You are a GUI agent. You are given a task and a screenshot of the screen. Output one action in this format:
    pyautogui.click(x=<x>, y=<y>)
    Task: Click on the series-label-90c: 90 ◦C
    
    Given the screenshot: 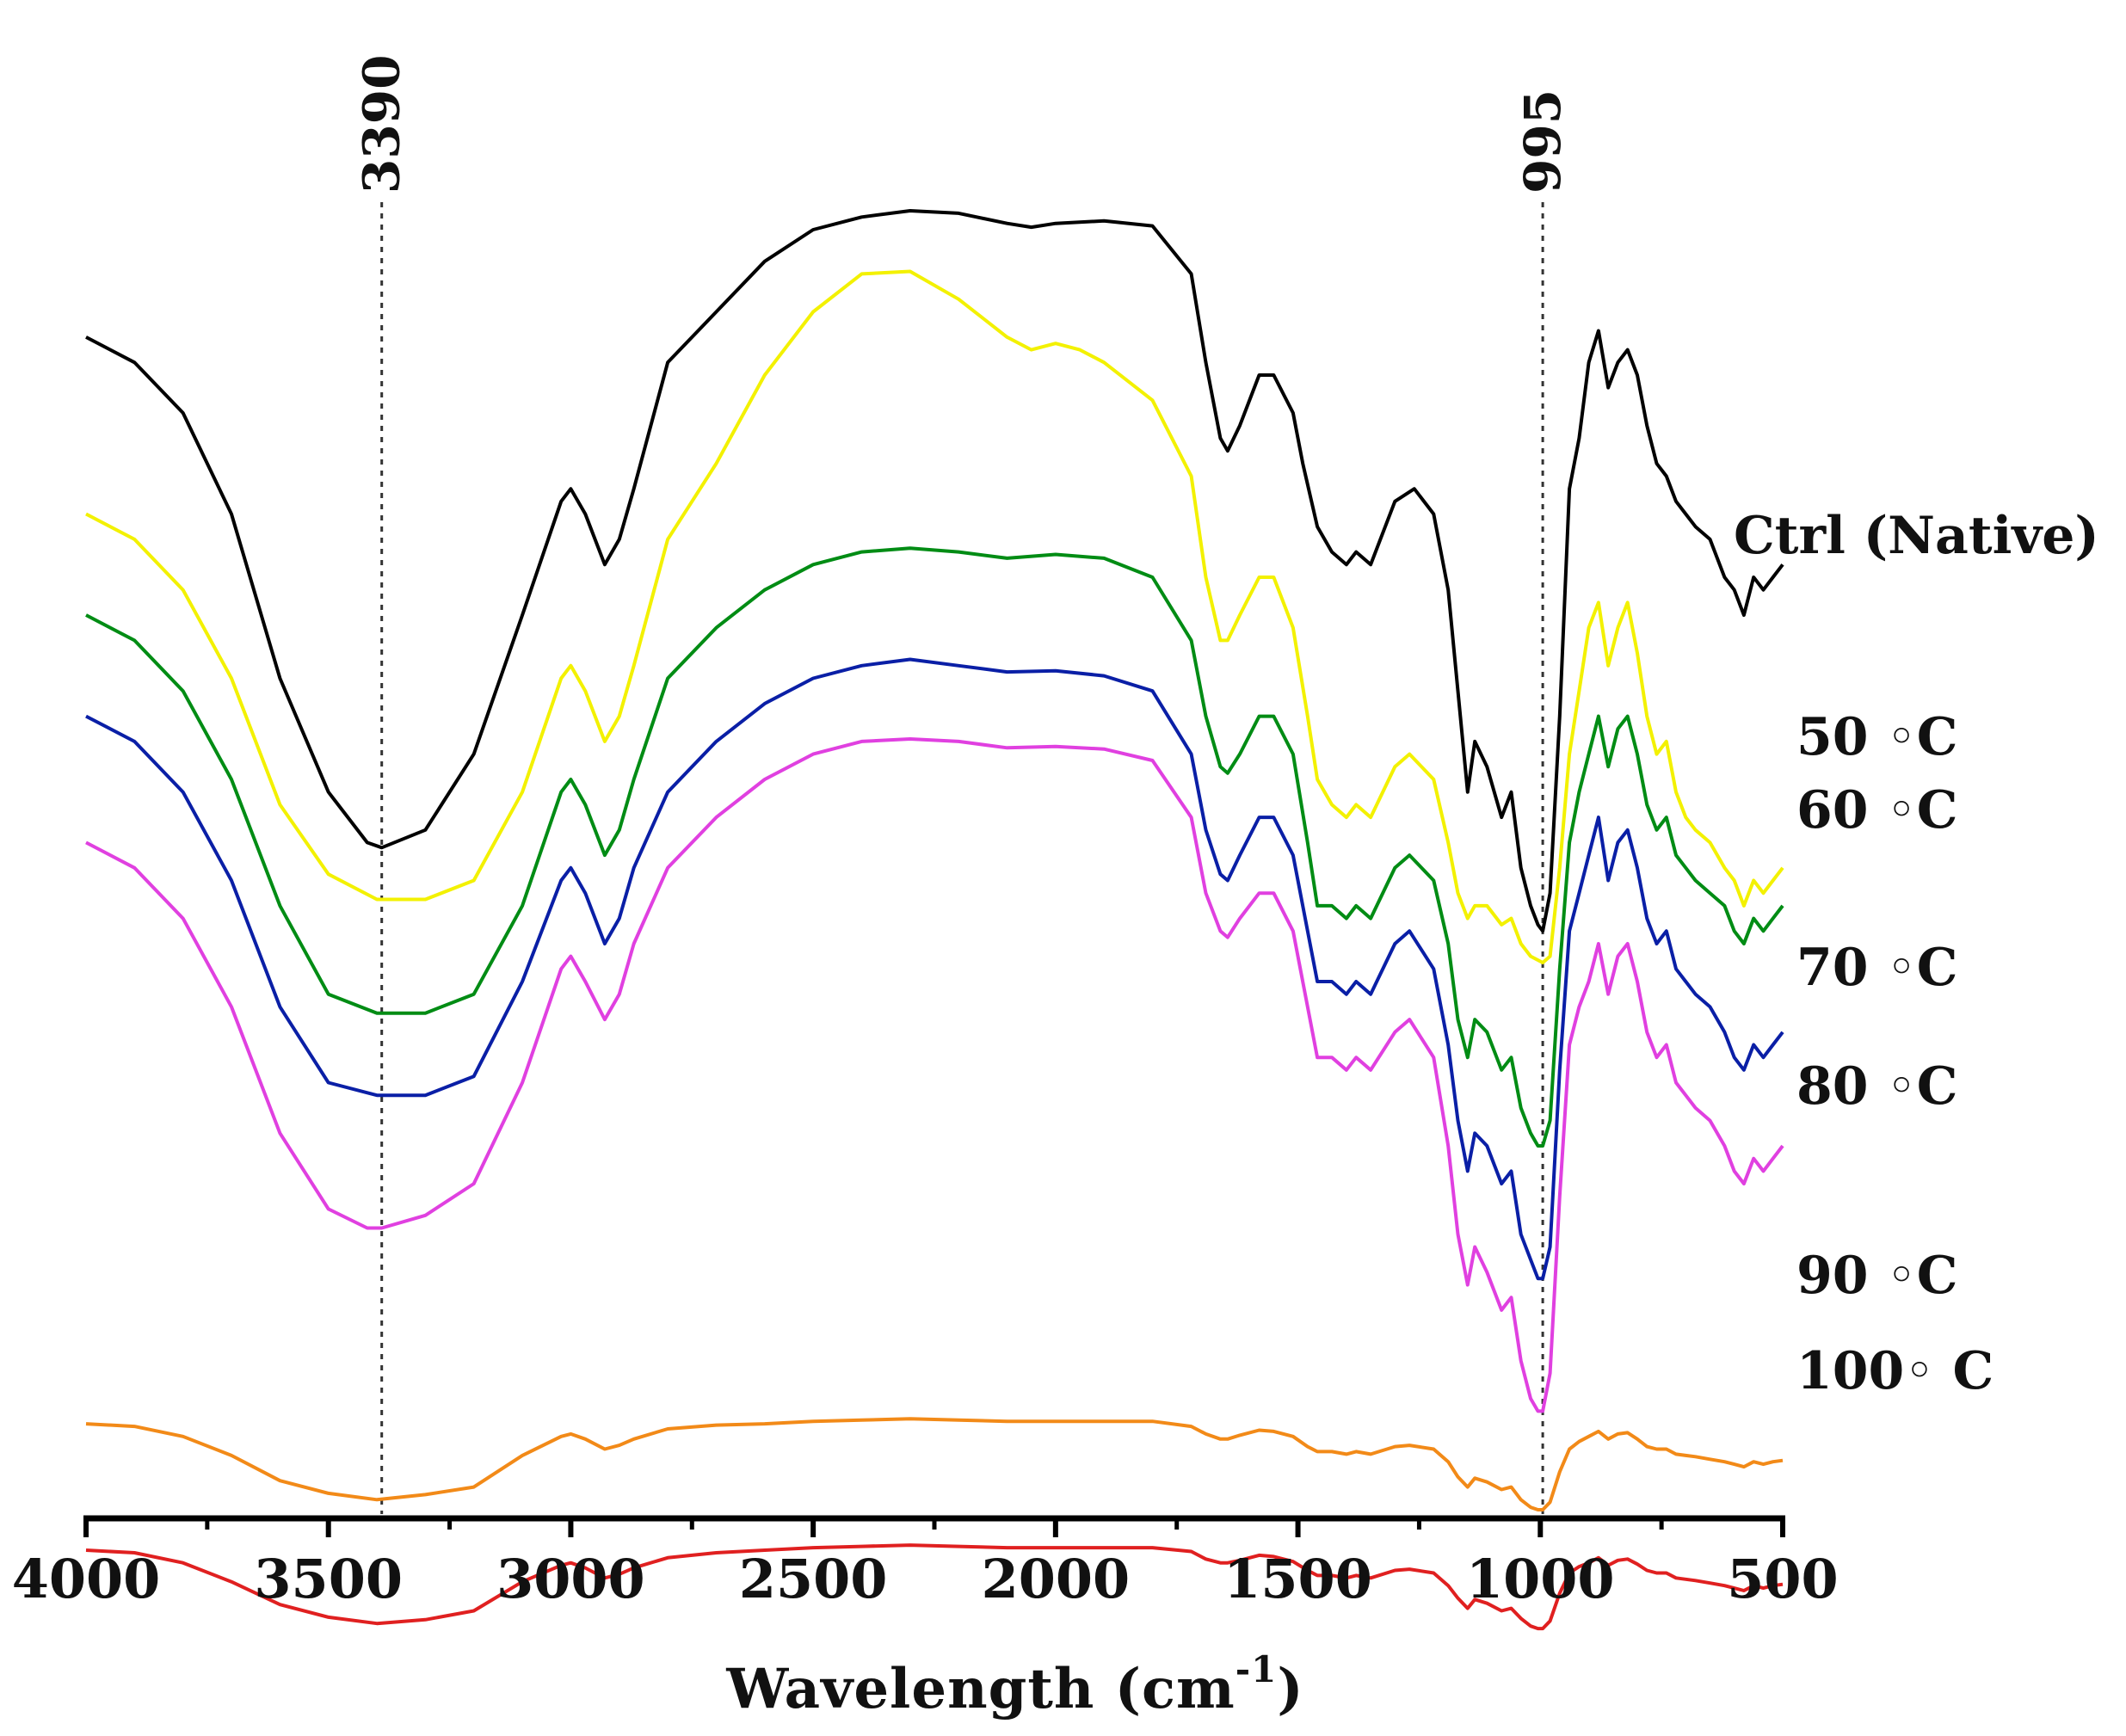 What is the action you would take?
    pyautogui.click(x=1877, y=1276)
    